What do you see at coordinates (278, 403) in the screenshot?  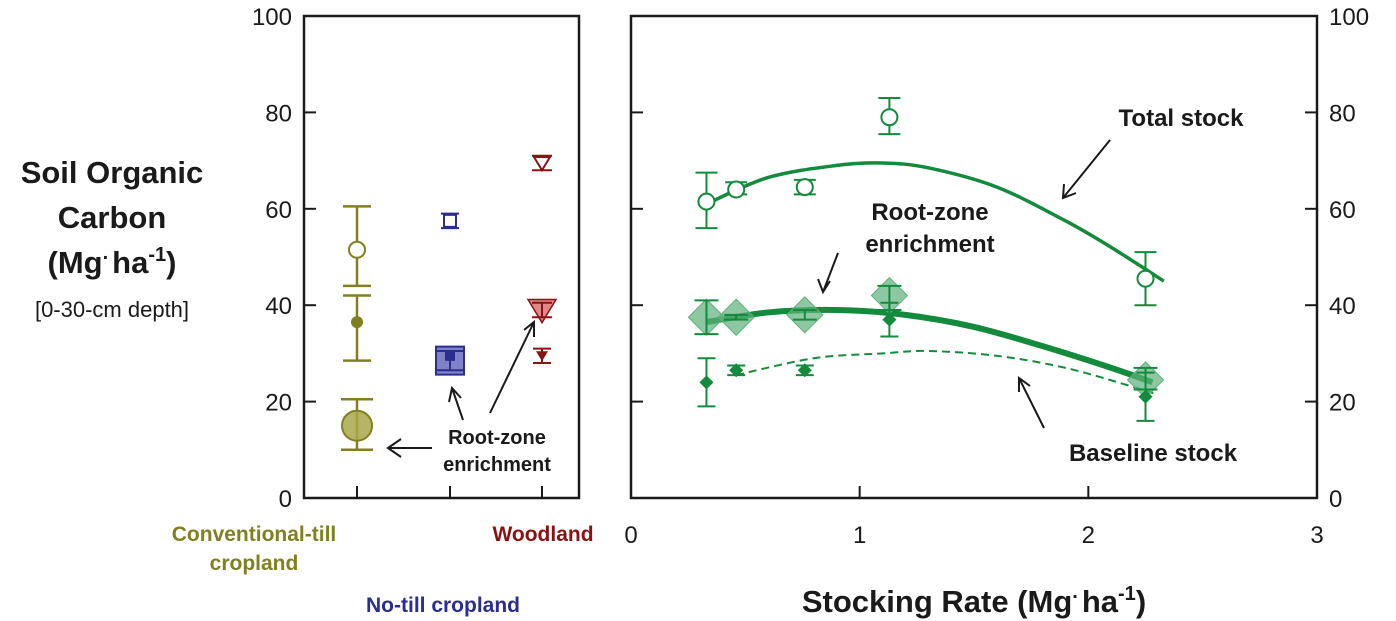 I see `left-panel-y-tick-label: 20` at bounding box center [278, 403].